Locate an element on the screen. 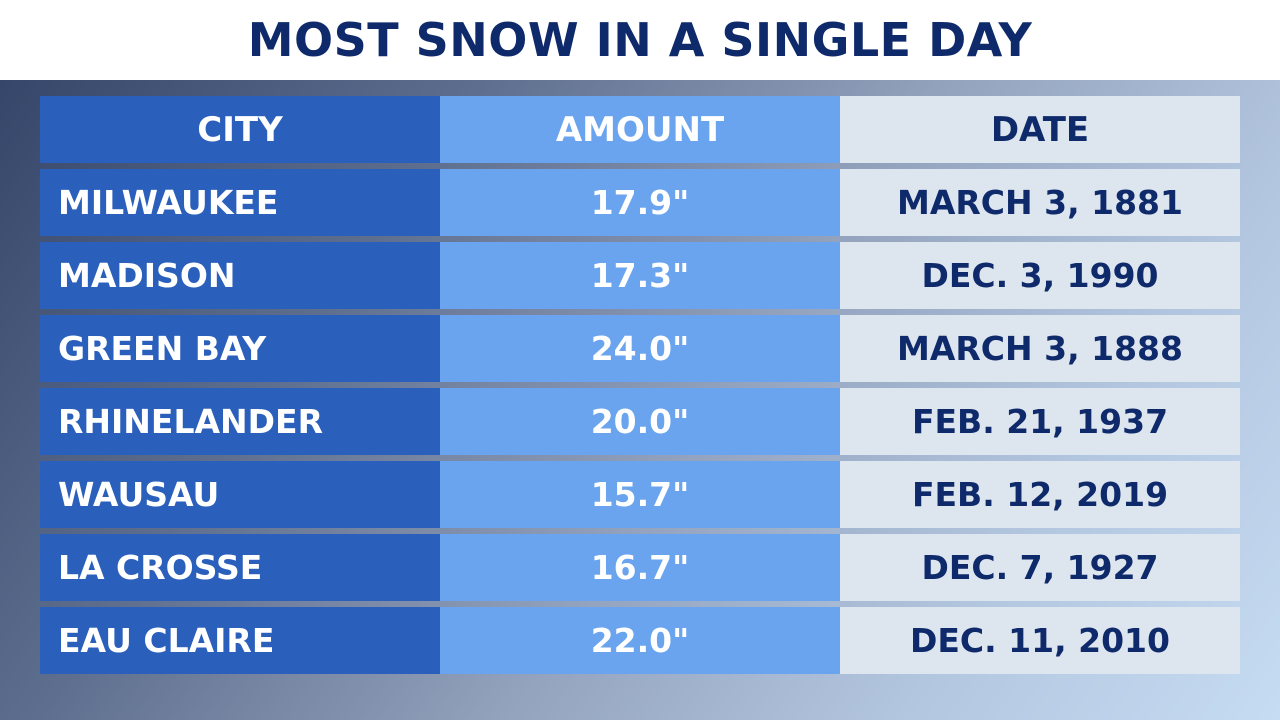  date-cell: DEC. 7, 1927 is located at coordinates (1040, 567).